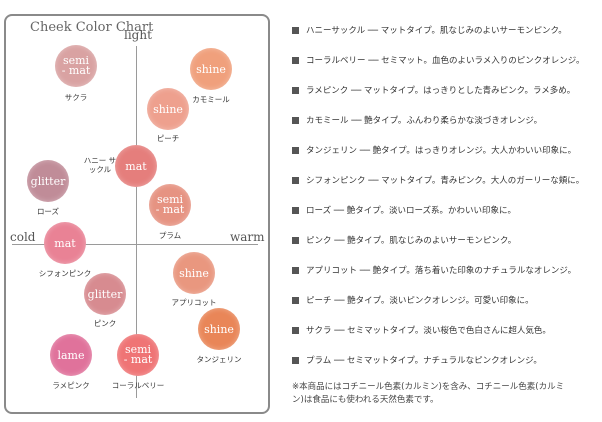 This screenshot has width=602, height=422. I want to click on chip-honey: mat, so click(136, 166).